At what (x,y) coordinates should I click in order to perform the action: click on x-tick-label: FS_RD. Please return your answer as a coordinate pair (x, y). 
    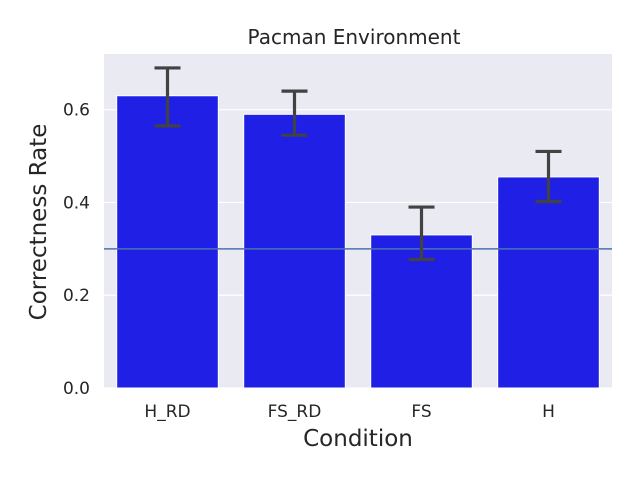
    Looking at the image, I should click on (295, 412).